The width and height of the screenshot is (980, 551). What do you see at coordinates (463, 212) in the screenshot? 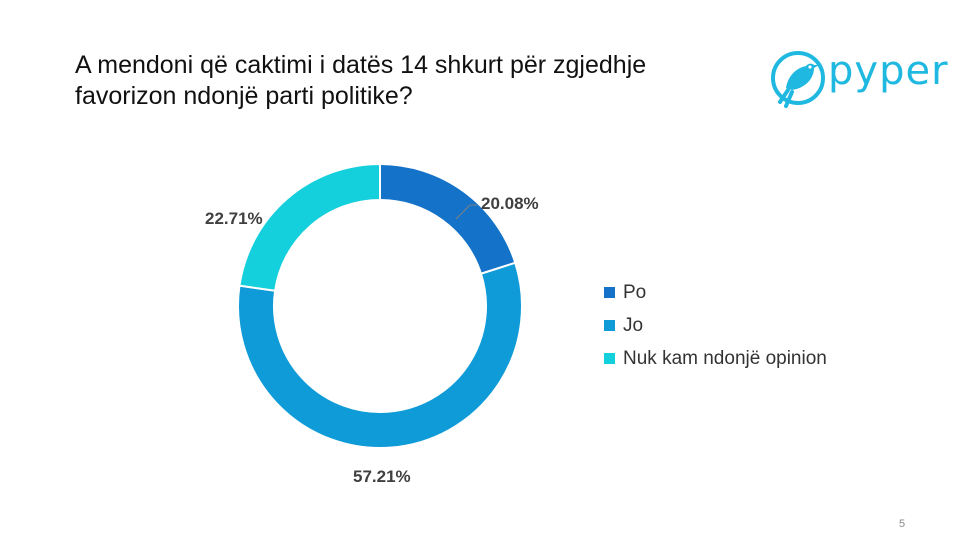
I see `leader-line` at bounding box center [463, 212].